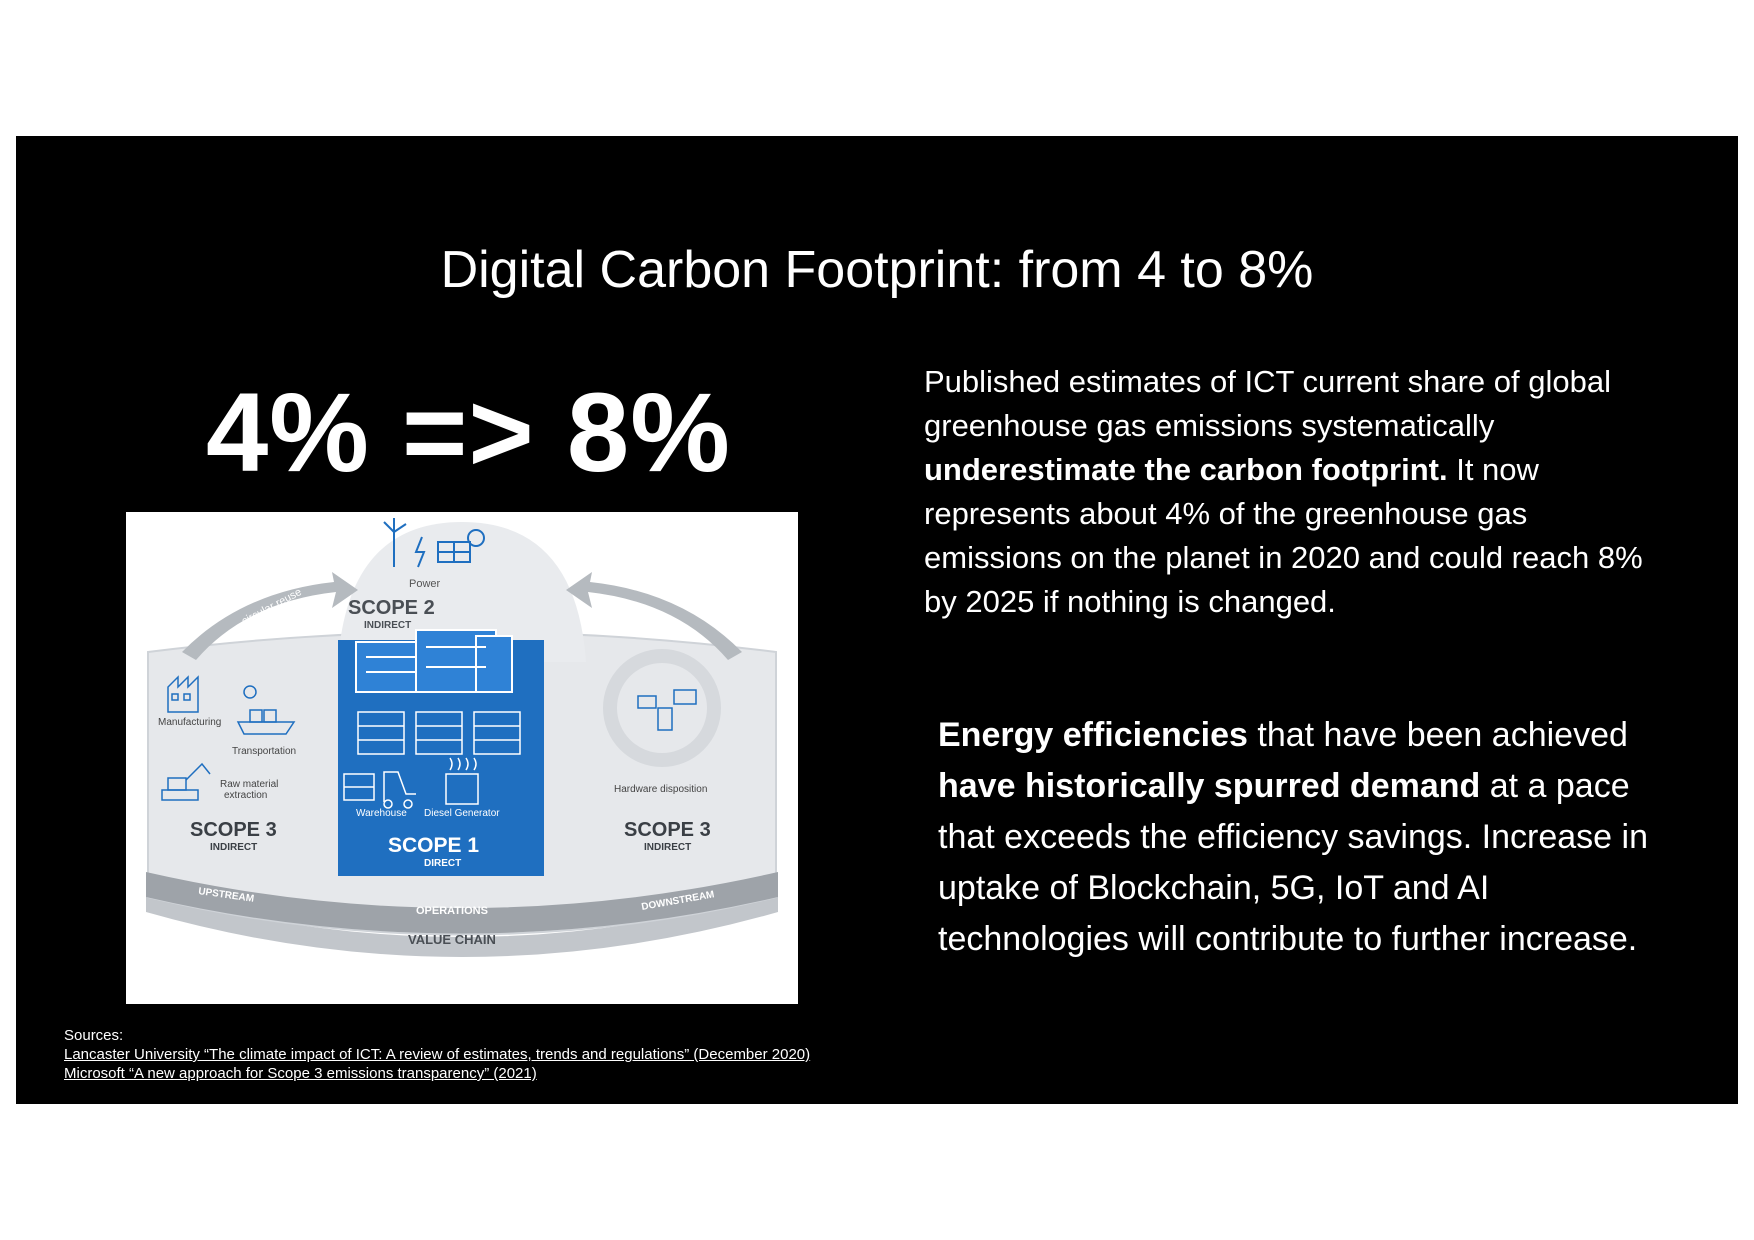 The height and width of the screenshot is (1240, 1754). I want to click on recycle-arrows-icon, so click(662, 708).